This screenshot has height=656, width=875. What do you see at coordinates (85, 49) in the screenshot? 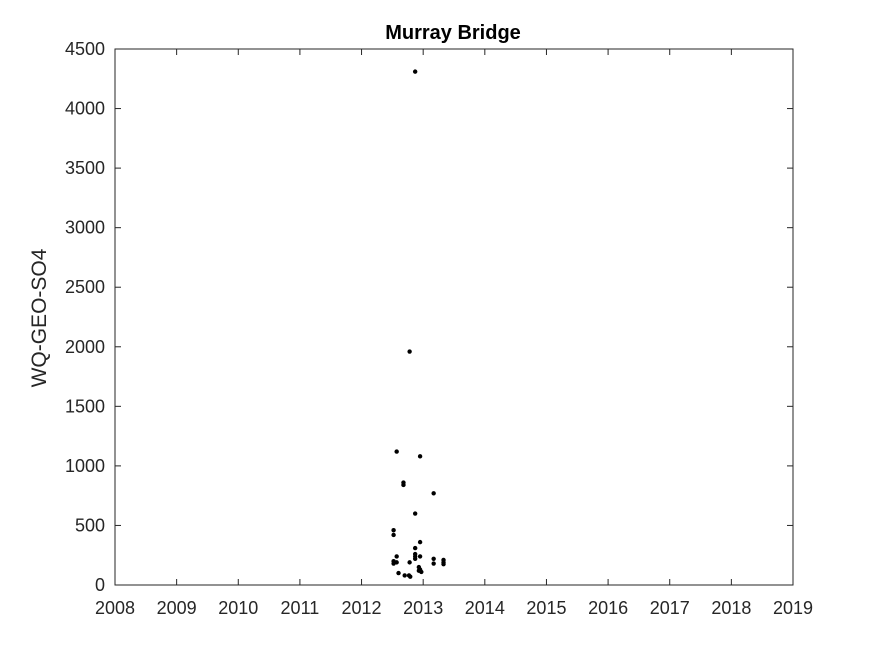
I see `y-tick-label: 4500` at bounding box center [85, 49].